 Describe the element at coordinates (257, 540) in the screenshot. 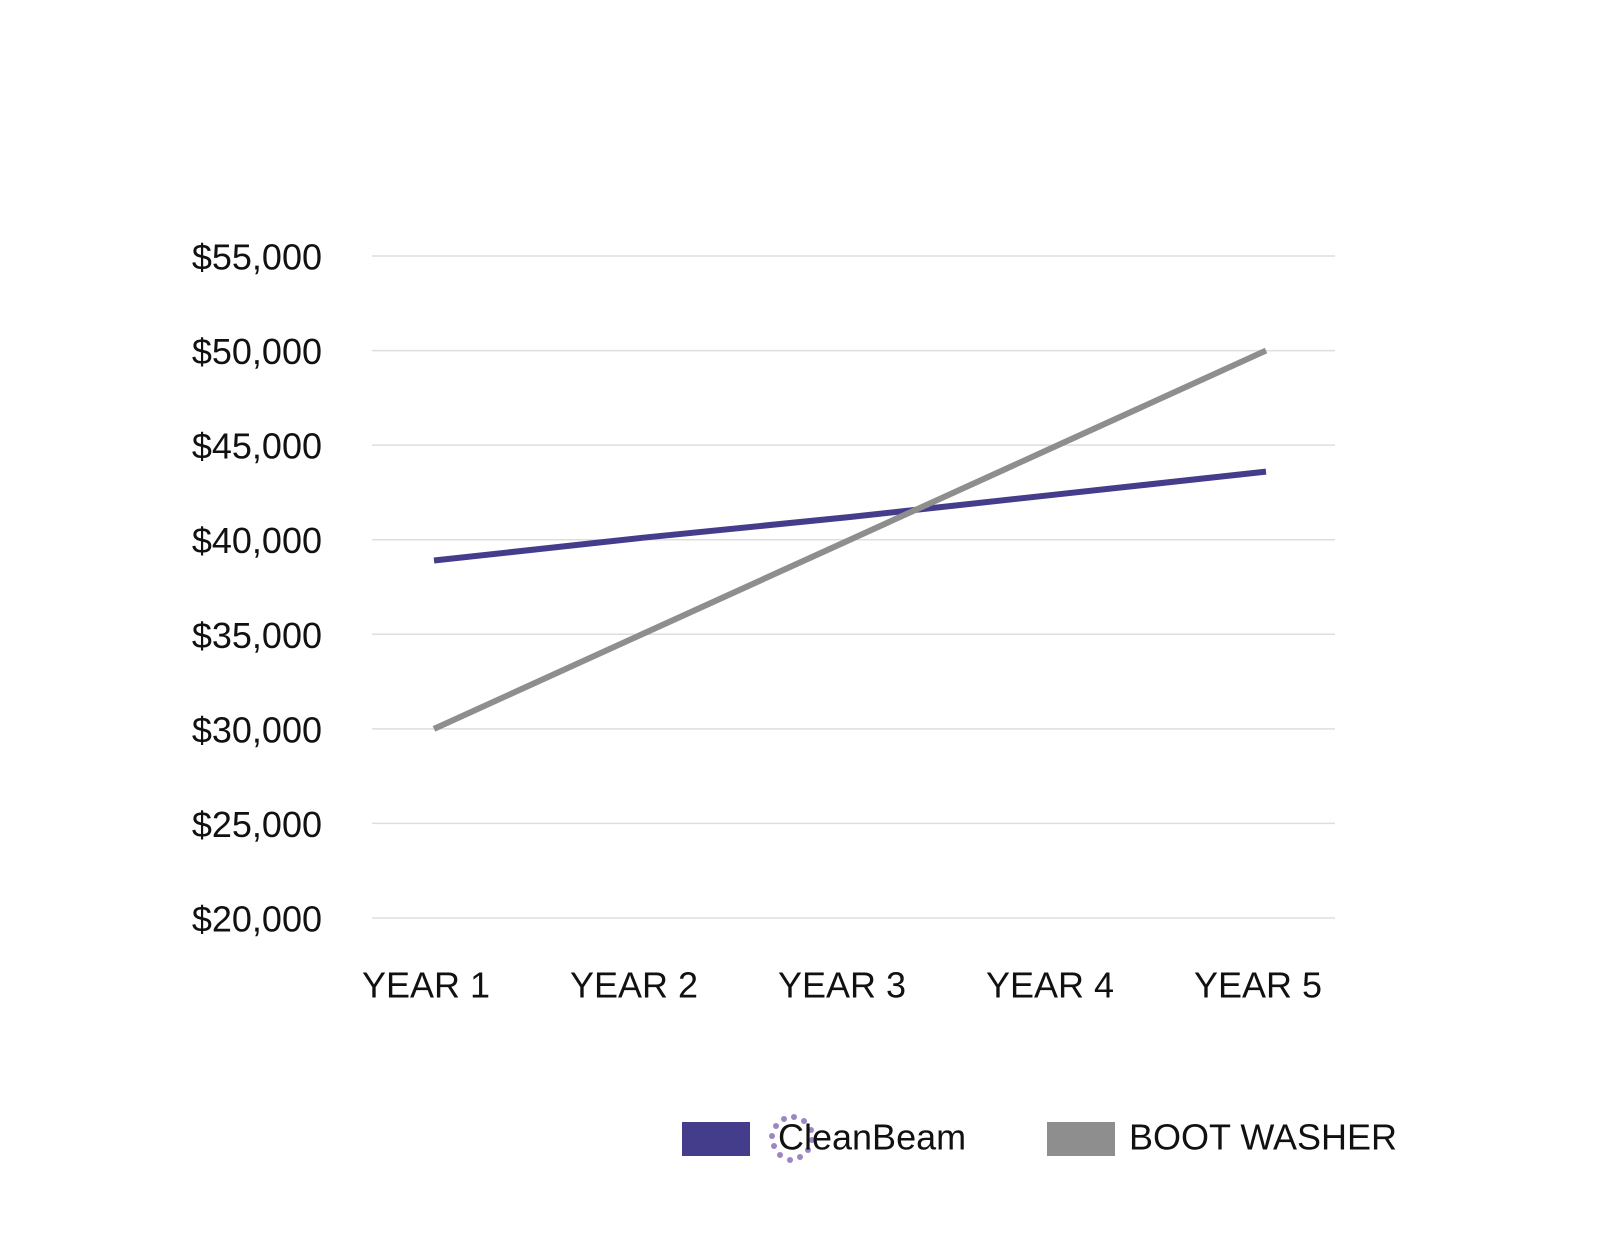

I see `y-tick-label: $40,000` at that location.